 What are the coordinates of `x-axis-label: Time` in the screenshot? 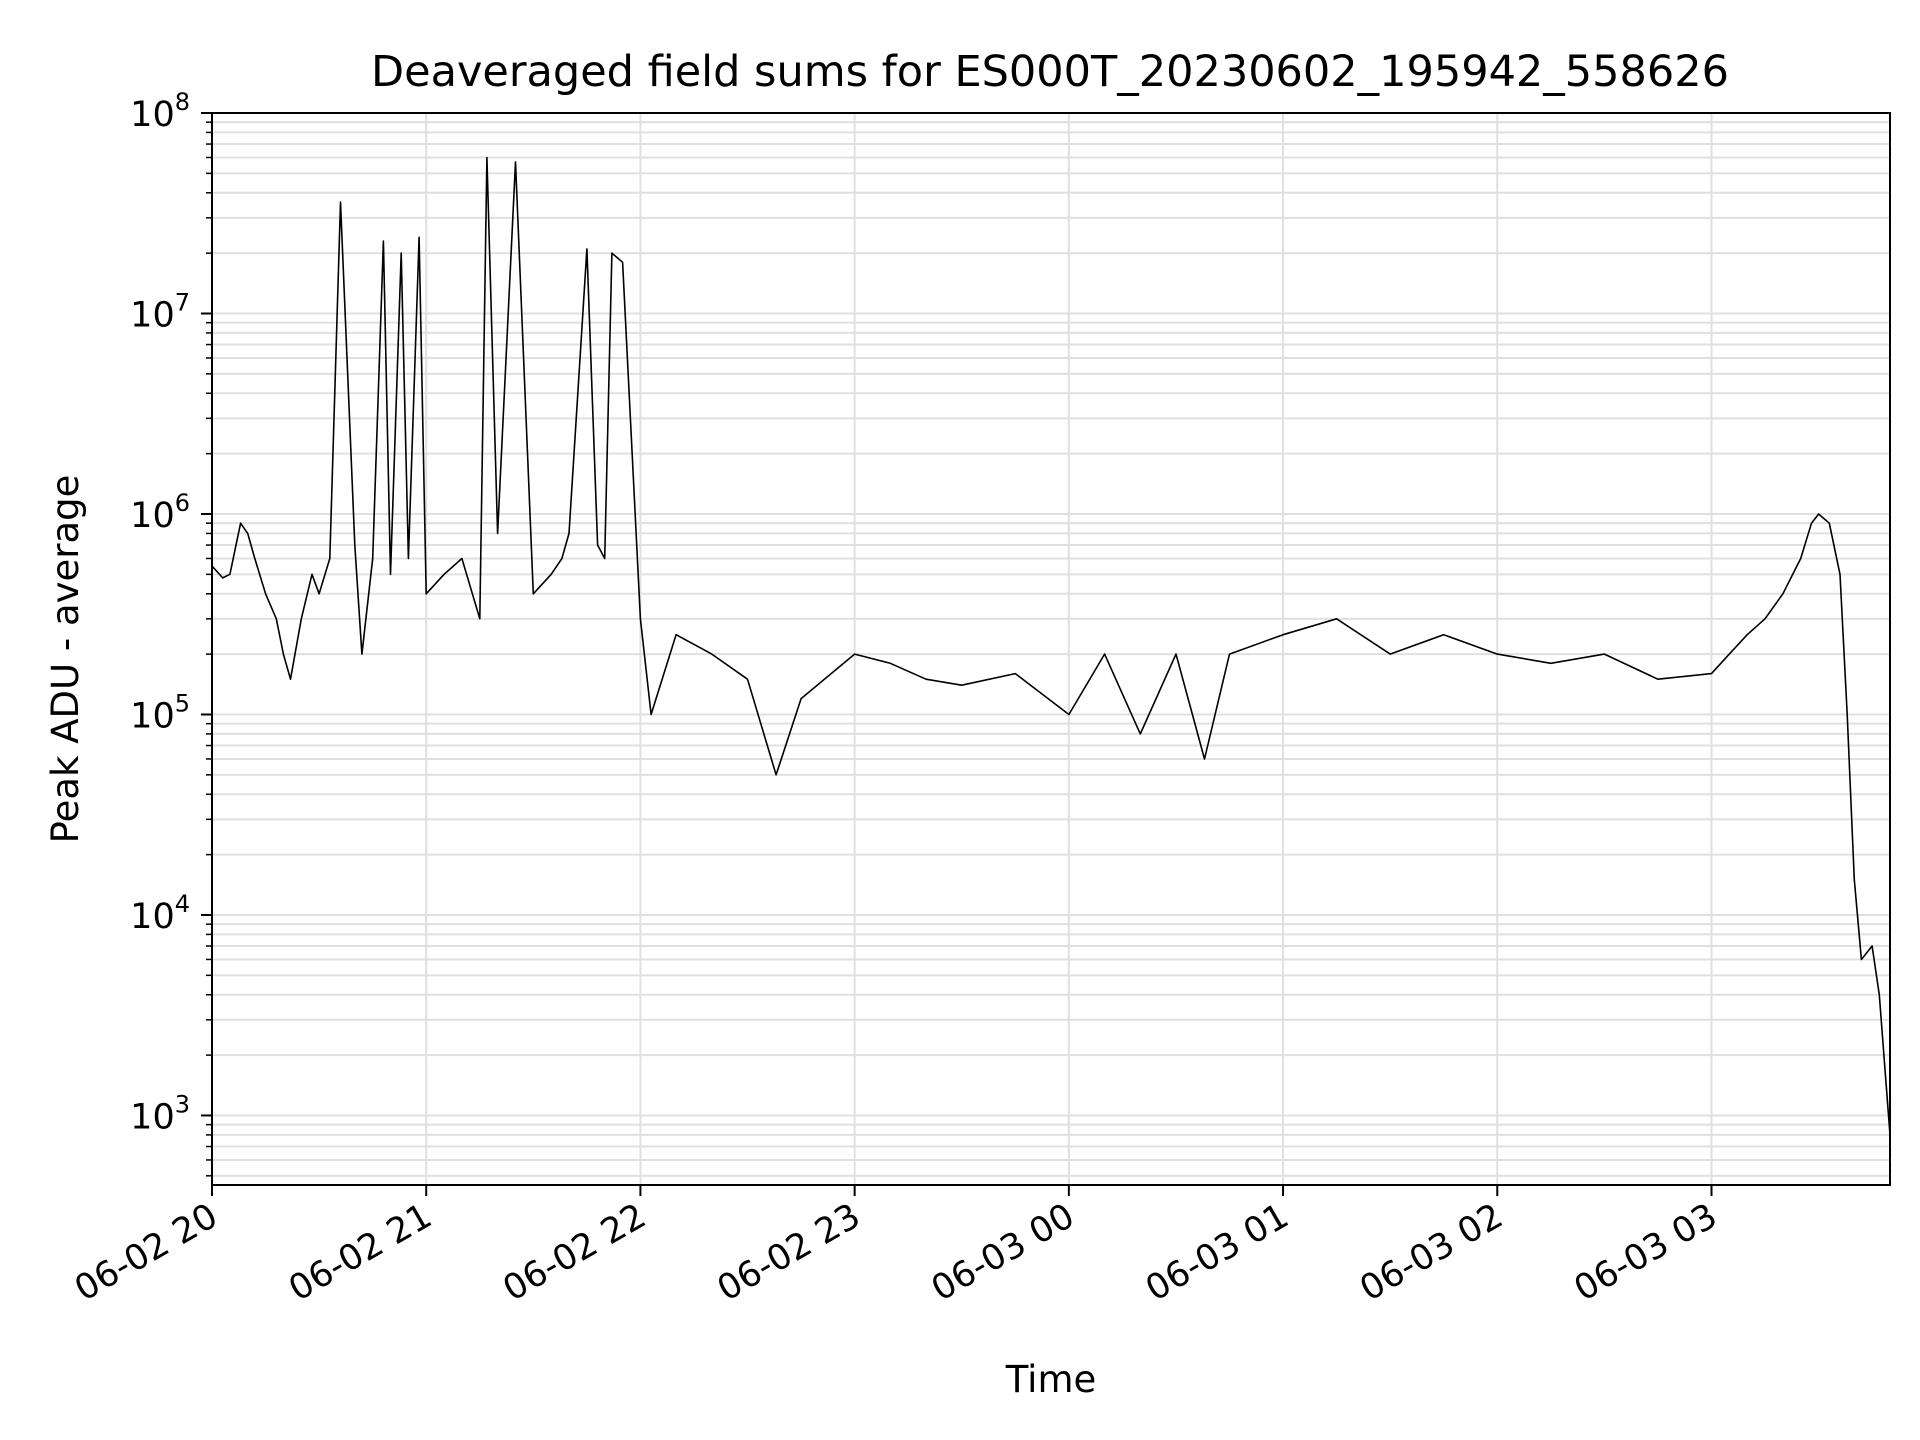 It's located at (1051, 1379).